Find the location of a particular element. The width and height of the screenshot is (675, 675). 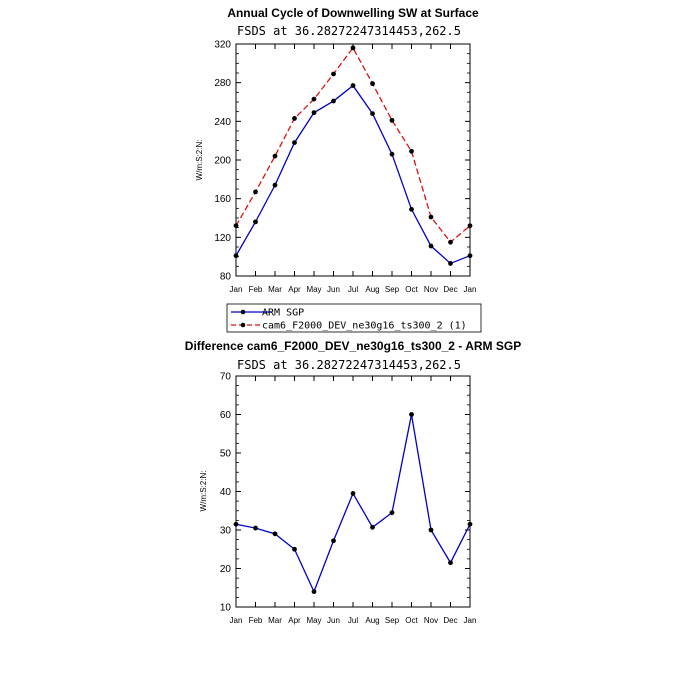

plot-frame is located at coordinates (353, 160).